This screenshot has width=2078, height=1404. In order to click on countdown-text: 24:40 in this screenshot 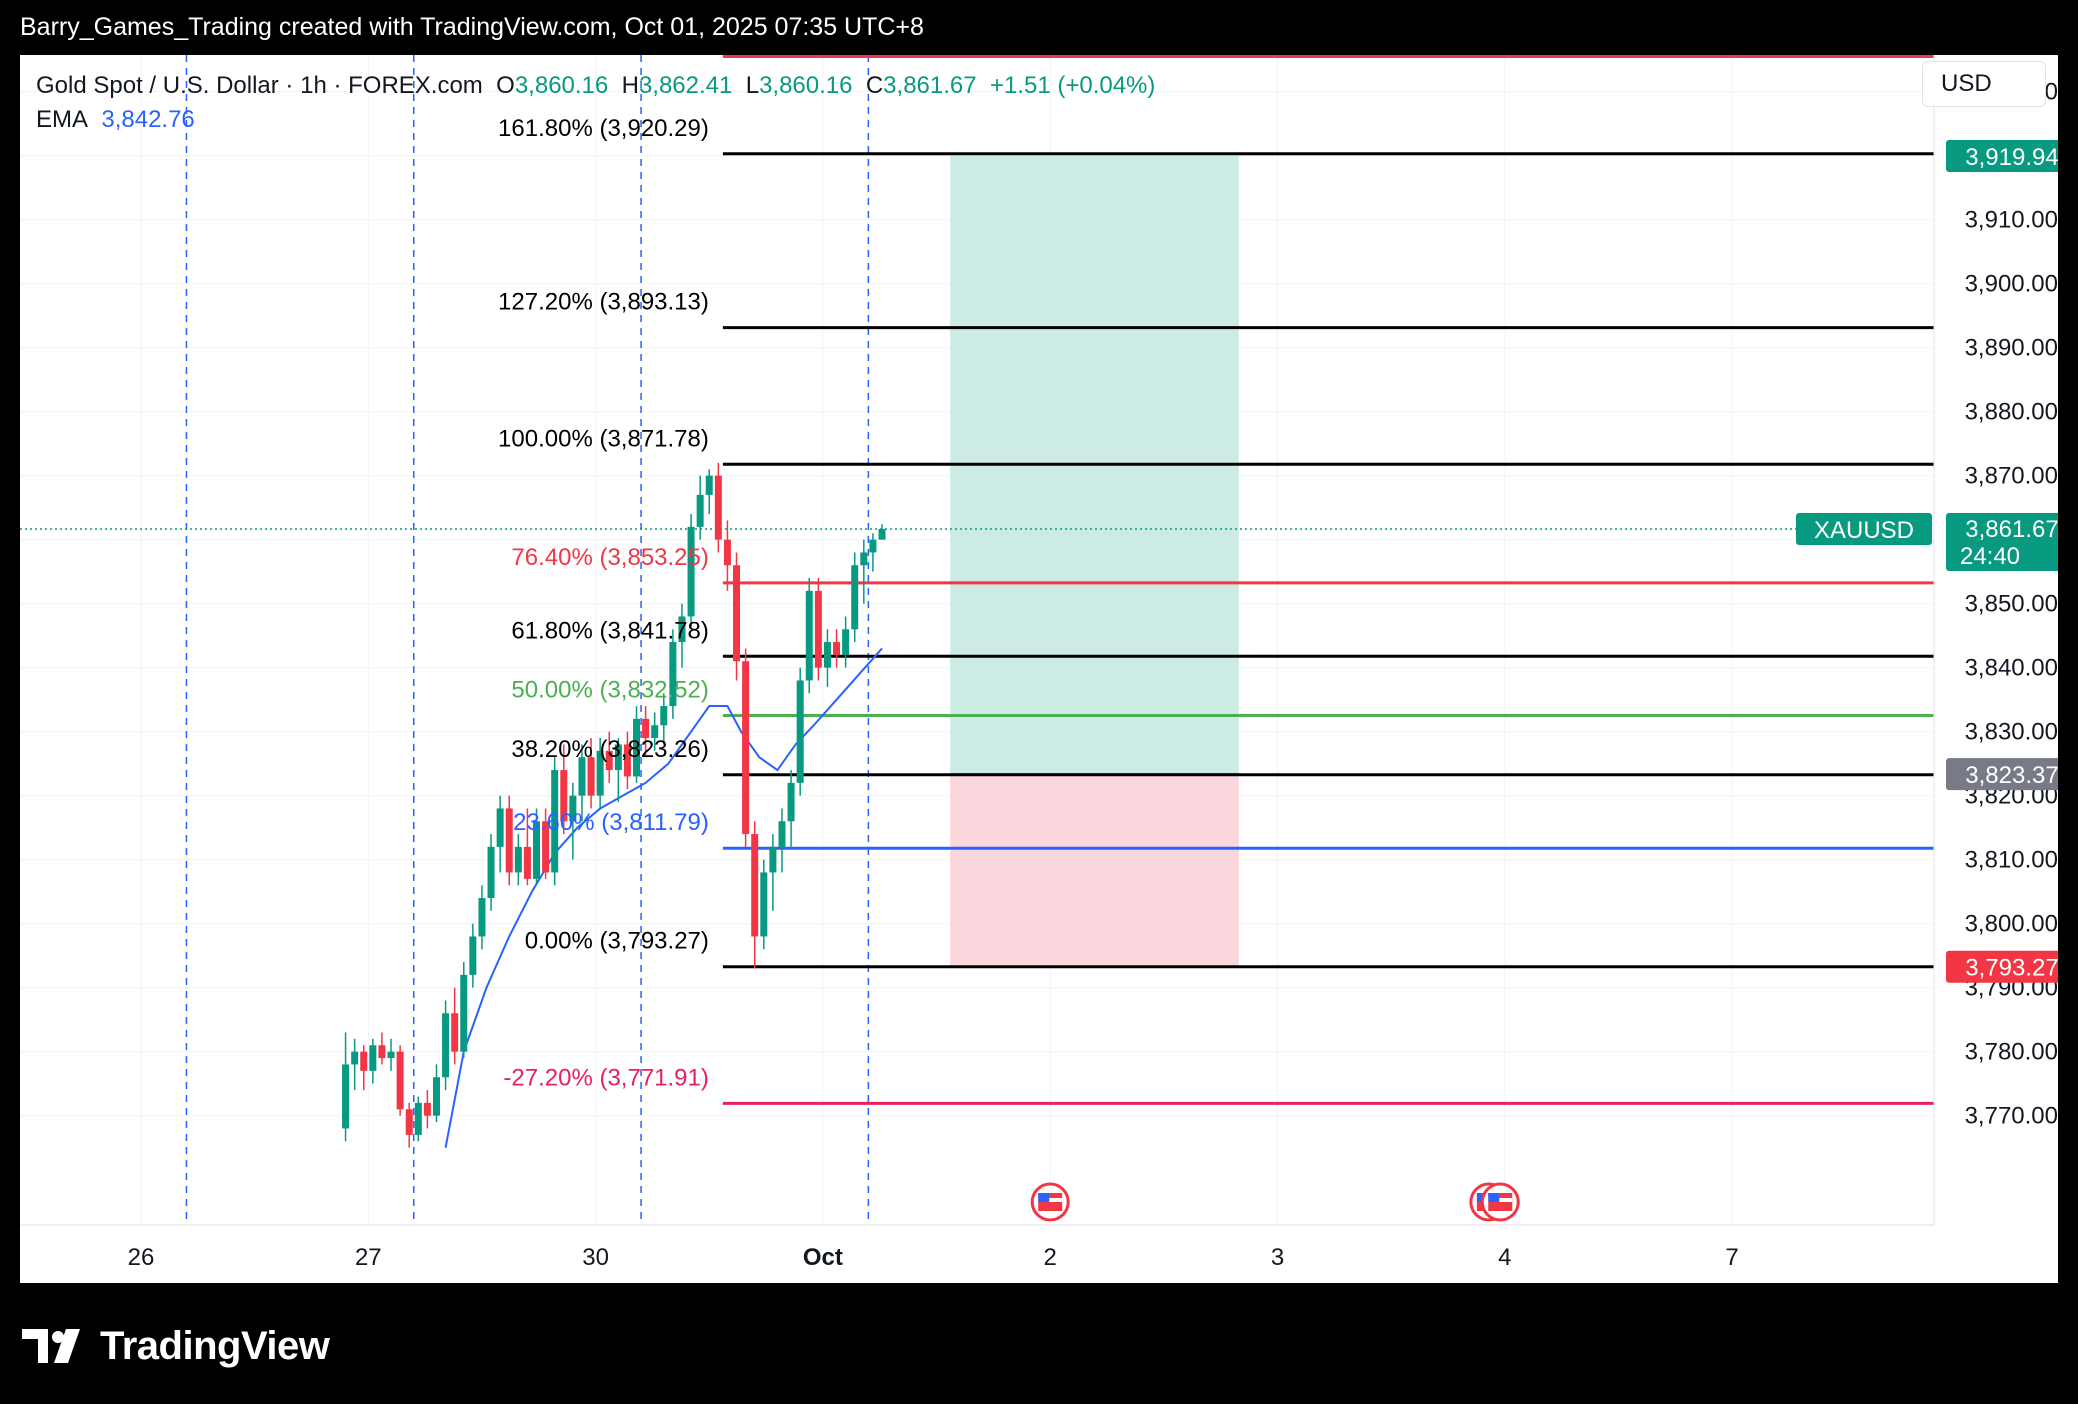, I will do `click(1990, 556)`.